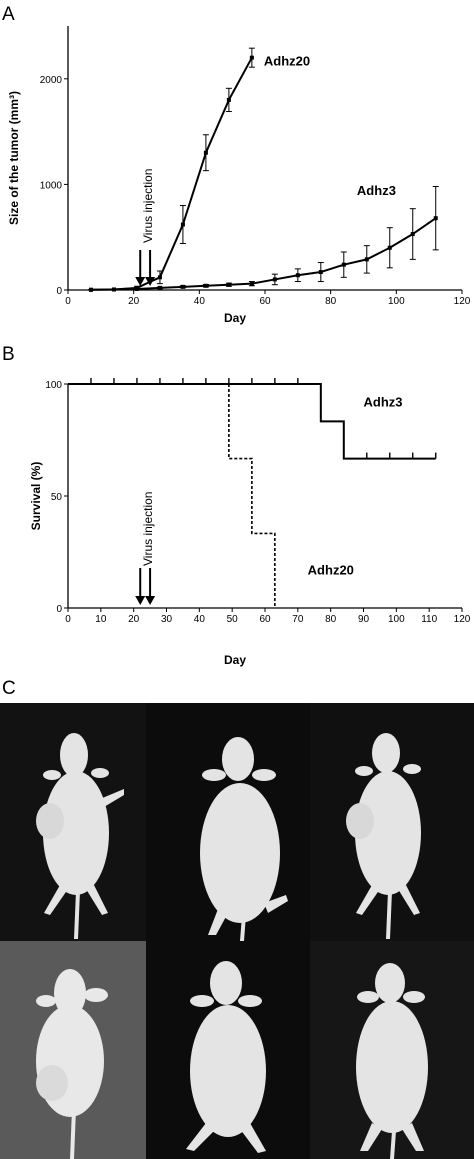 Image resolution: width=474 pixels, height=1159 pixels. I want to click on tumor-size-y-axis-label: Size of the tumor (mm³), so click(14, 158).